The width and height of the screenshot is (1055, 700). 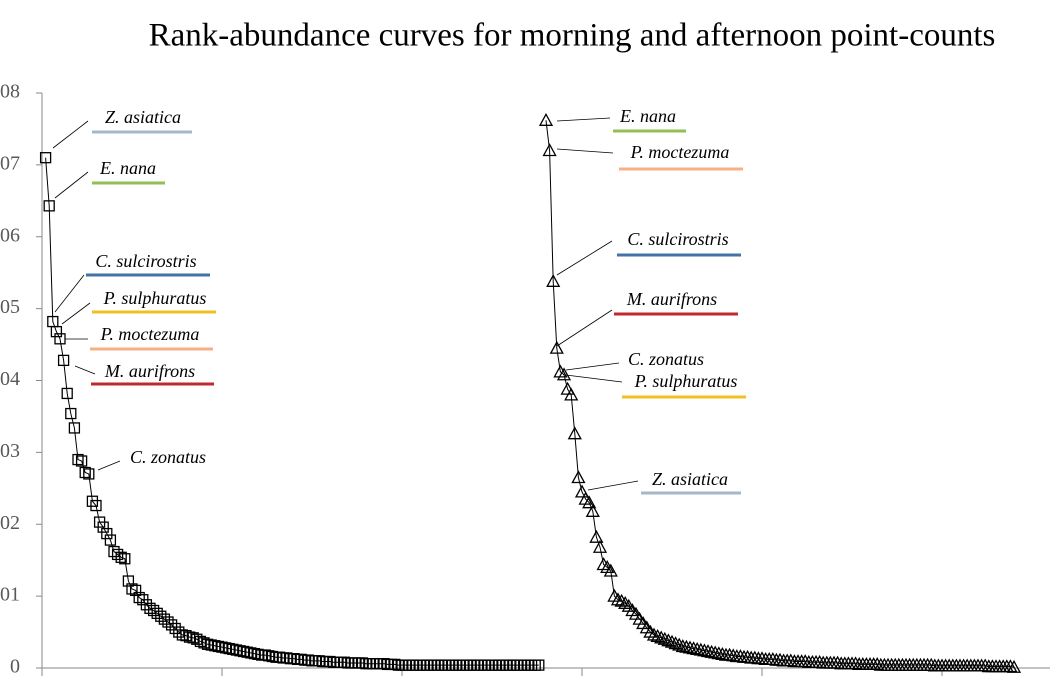 What do you see at coordinates (10, 451) in the screenshot?
I see `y-tick-label: 0.03` at bounding box center [10, 451].